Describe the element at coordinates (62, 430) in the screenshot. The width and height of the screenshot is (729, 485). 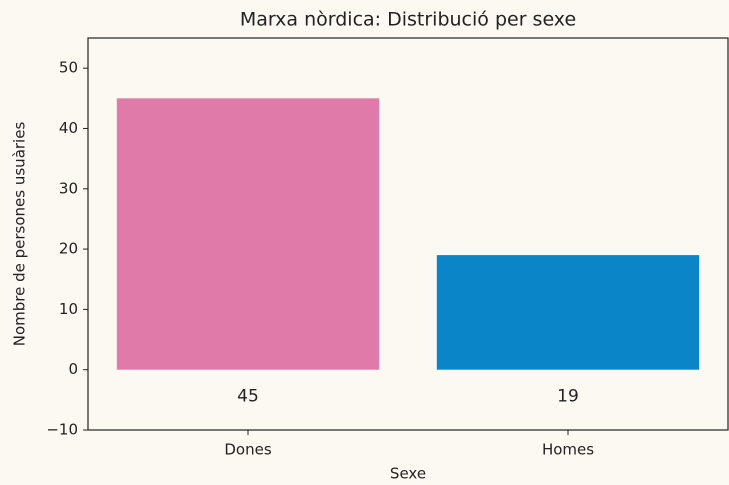
I see `y-tick-label: −10` at that location.